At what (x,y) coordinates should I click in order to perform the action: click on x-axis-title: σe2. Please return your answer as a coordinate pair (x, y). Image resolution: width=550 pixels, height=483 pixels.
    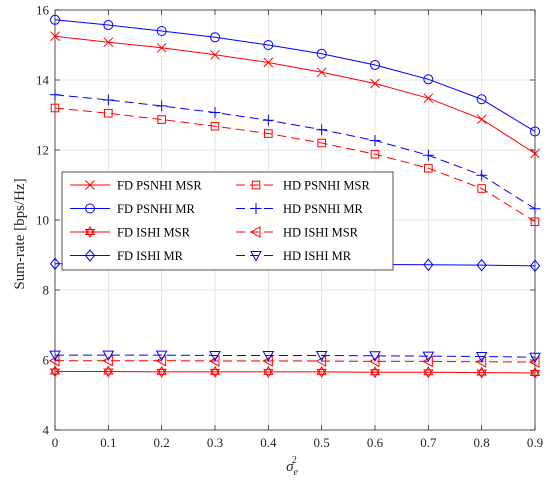
    Looking at the image, I should click on (292, 466).